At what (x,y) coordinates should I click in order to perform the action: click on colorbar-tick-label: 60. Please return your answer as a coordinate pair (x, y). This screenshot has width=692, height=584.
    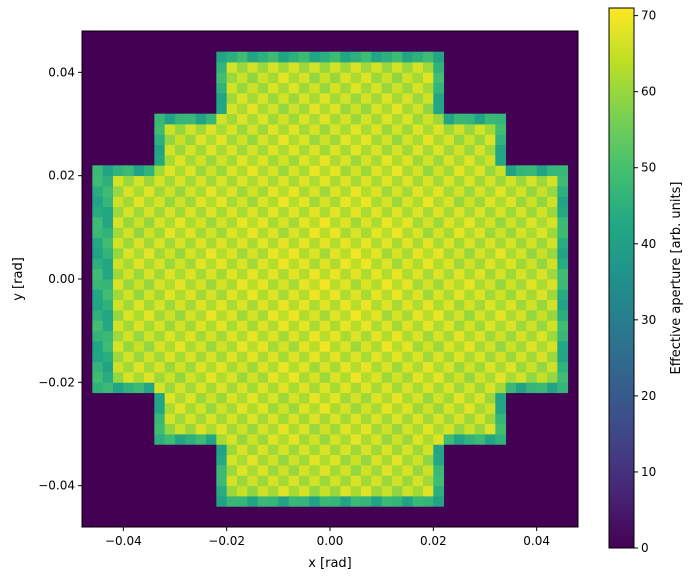
    Looking at the image, I should click on (648, 92).